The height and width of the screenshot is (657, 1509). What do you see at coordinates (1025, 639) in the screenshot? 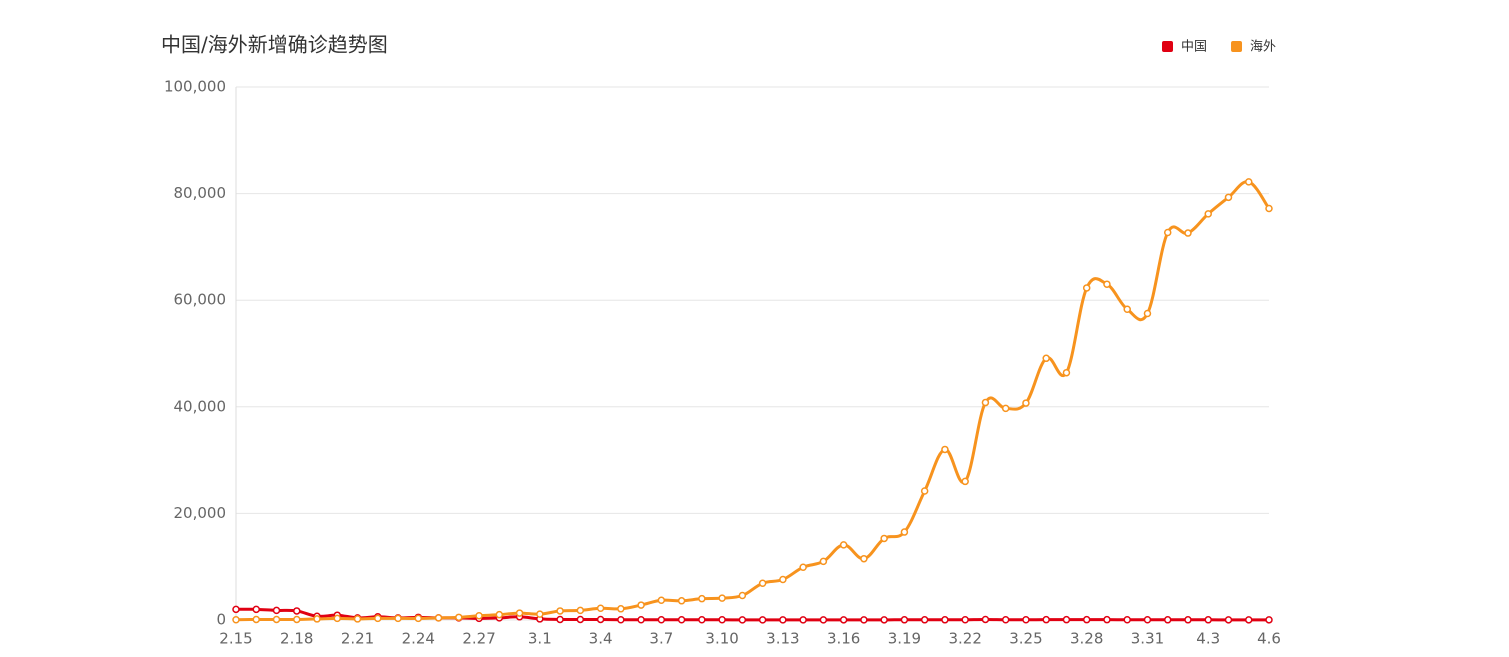
I see `x-tick-label: 3.25` at bounding box center [1025, 639].